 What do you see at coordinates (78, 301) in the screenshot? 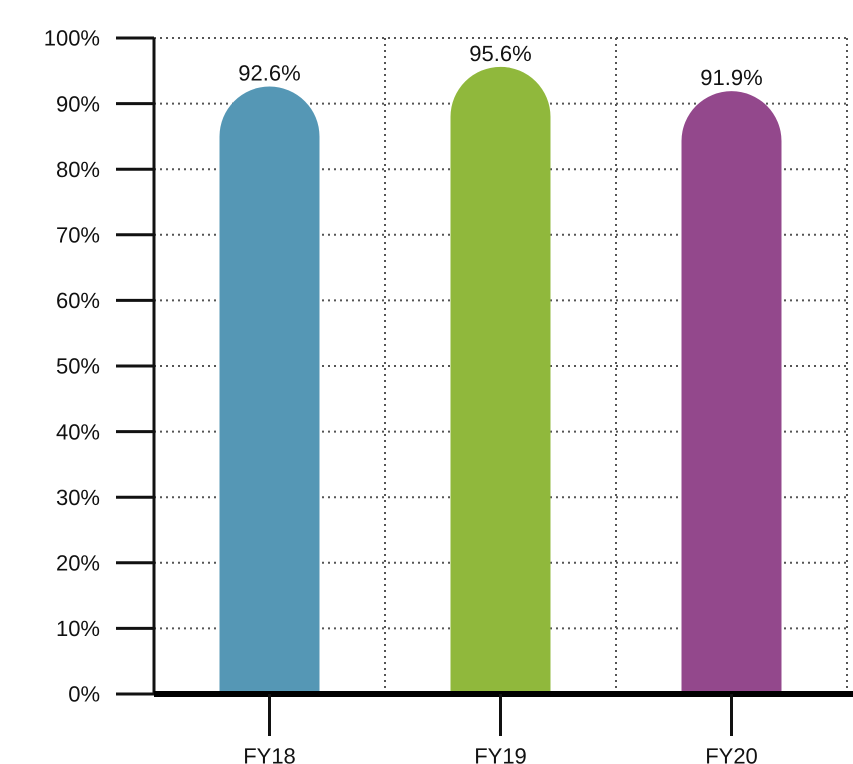
I see `y-tick-label: 60%` at bounding box center [78, 301].